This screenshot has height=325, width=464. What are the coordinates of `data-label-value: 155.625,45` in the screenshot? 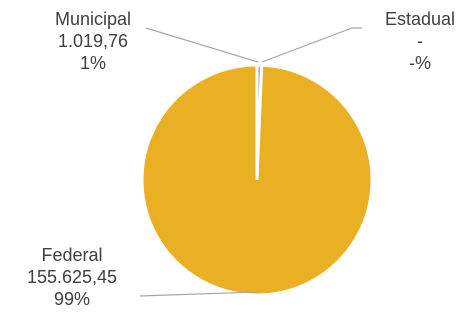 It's located at (72, 277).